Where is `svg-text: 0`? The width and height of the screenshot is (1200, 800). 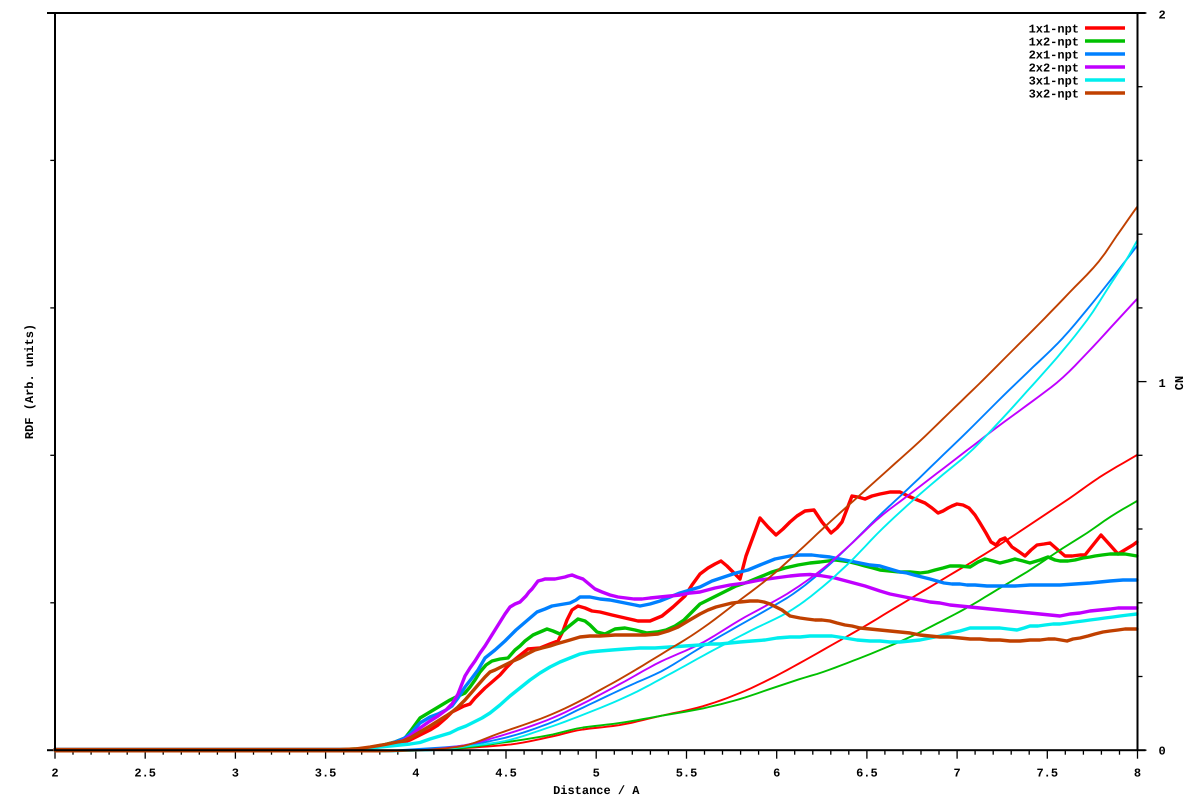
svg-text: 0 is located at coordinates (1162, 752).